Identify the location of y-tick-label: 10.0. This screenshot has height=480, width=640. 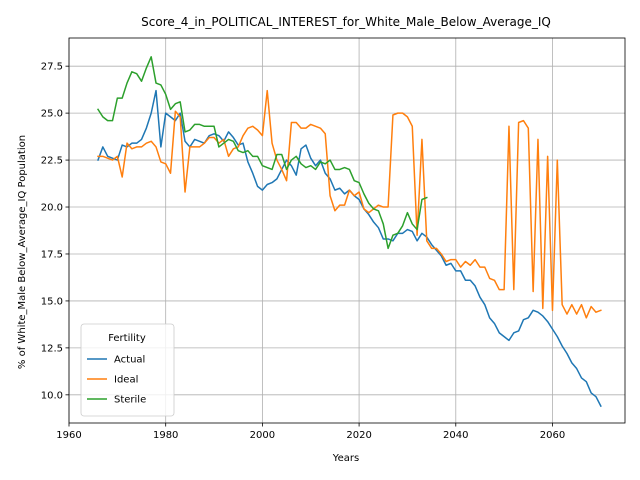
(52, 395).